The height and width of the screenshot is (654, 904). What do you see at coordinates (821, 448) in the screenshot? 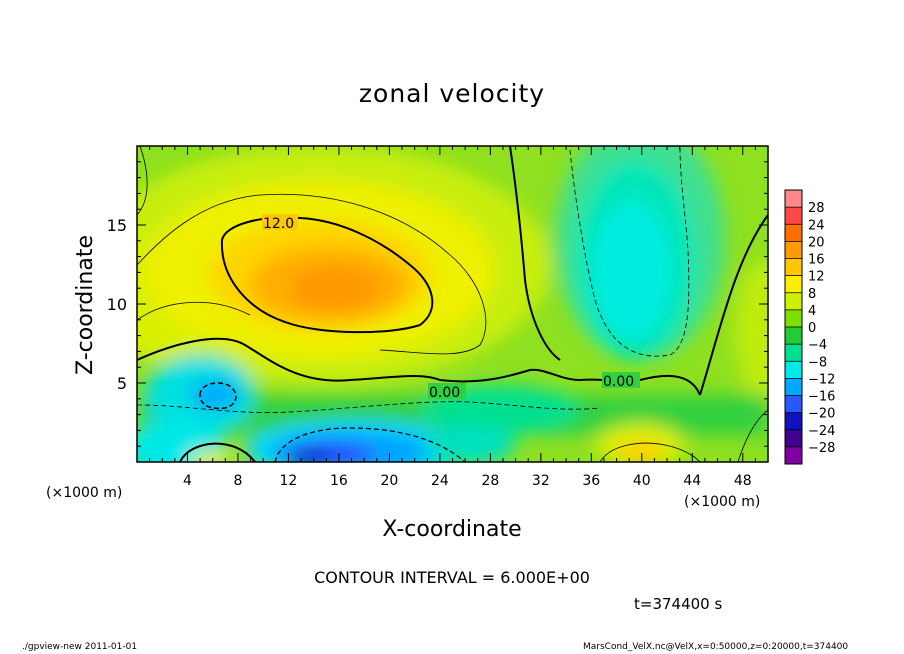
I see `colorbar-label: −28` at bounding box center [821, 448].